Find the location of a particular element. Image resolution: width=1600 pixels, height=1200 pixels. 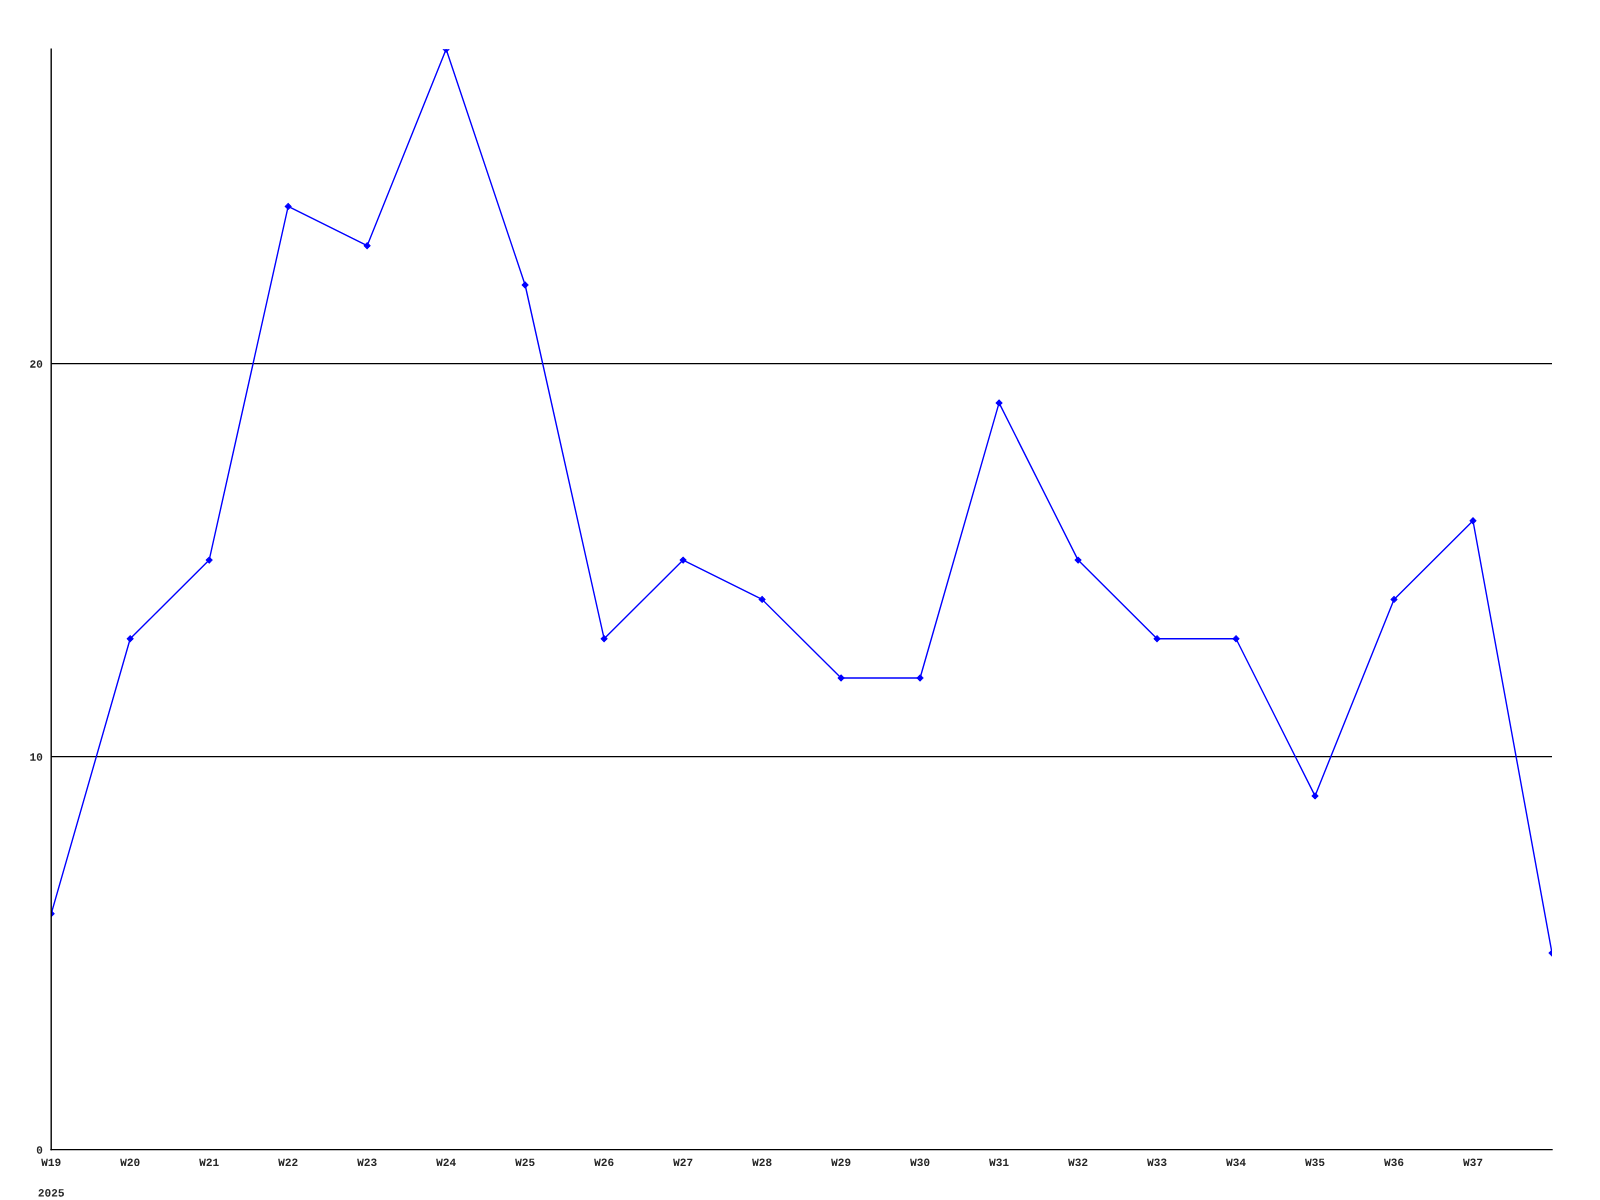

y-tick-label: 20 is located at coordinates (36, 364).